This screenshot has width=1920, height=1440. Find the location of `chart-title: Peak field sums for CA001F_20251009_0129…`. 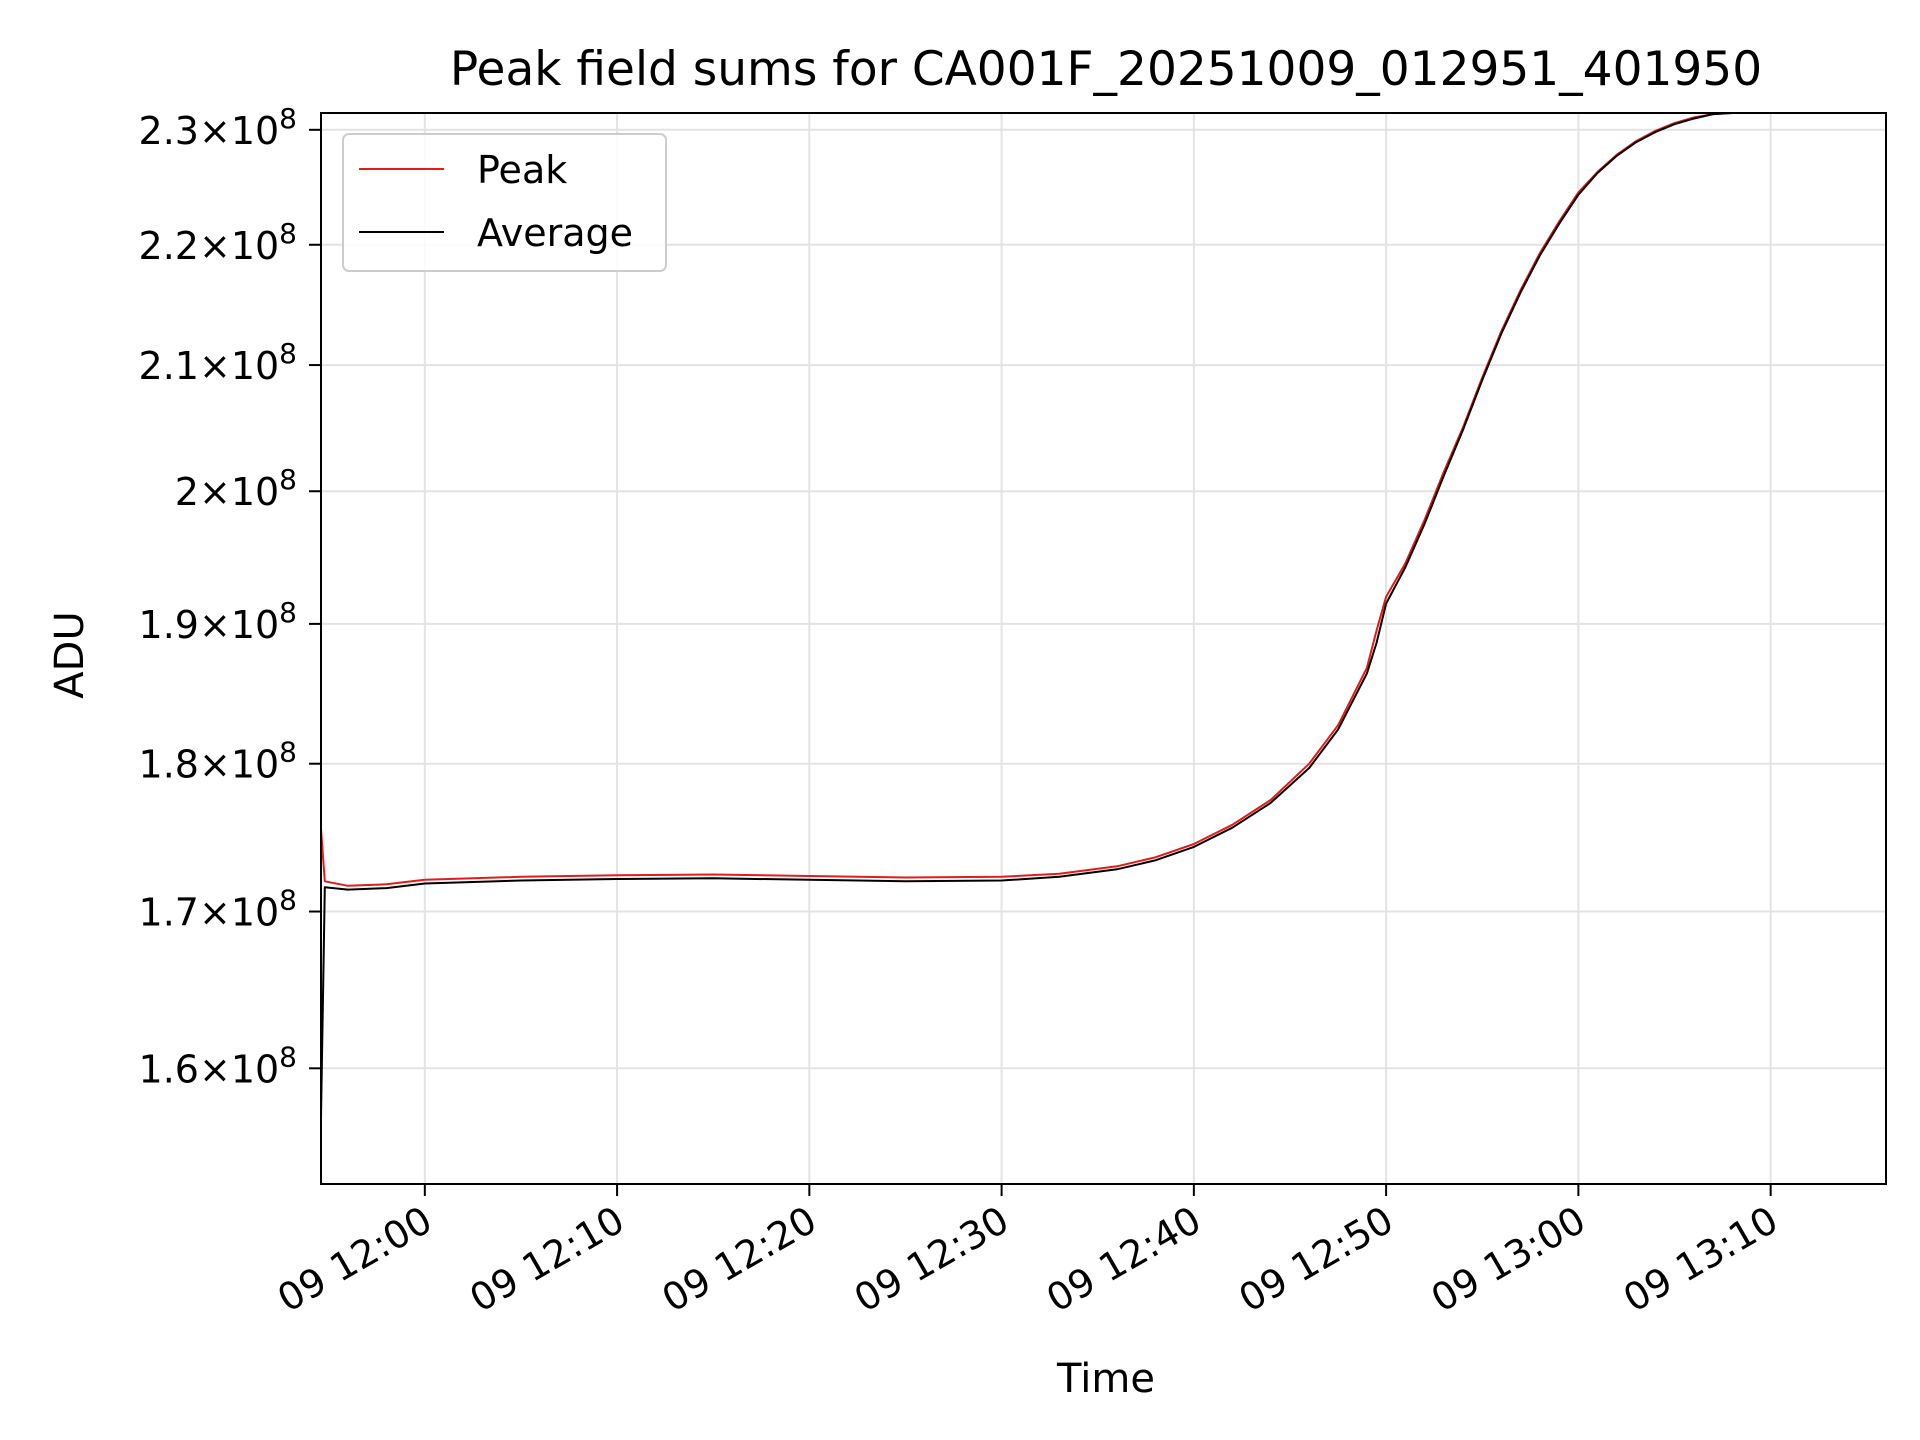

chart-title: Peak field sums for CA001F_20251009_0129… is located at coordinates (1106, 69).